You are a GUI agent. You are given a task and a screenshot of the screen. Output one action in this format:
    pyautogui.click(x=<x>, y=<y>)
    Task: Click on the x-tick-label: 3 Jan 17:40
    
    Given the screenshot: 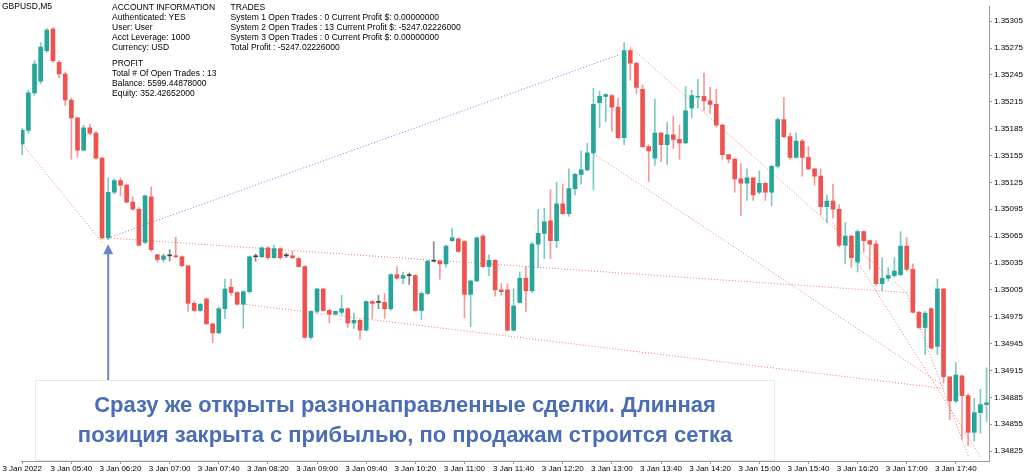 What is the action you would take?
    pyautogui.click(x=956, y=468)
    